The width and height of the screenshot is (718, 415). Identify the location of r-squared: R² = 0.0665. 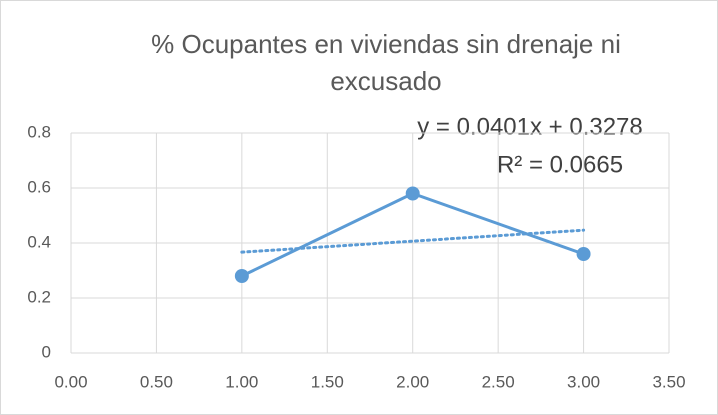
(560, 164).